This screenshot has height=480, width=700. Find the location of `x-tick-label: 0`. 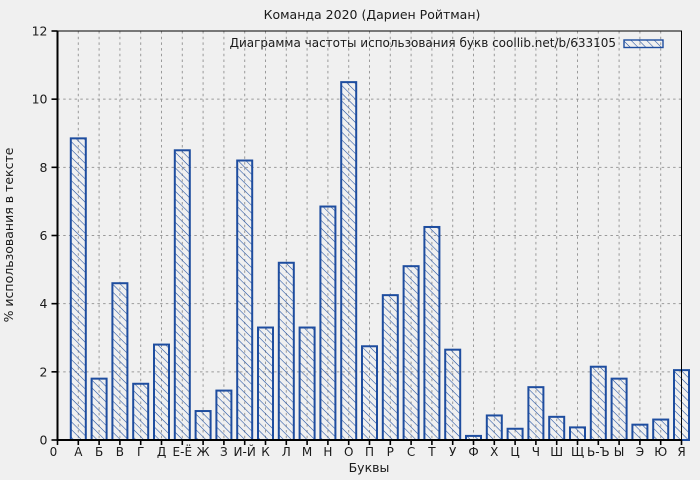

x-tick-label: 0 is located at coordinates (54, 452).